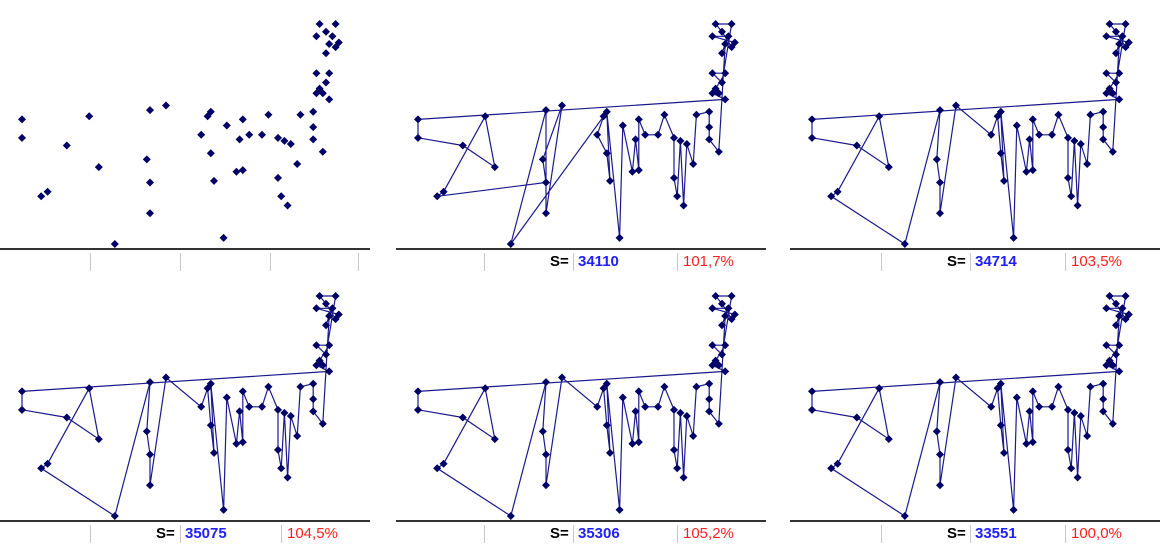  Describe the element at coordinates (996, 533) in the screenshot. I see `cost-value: 33551` at that location.